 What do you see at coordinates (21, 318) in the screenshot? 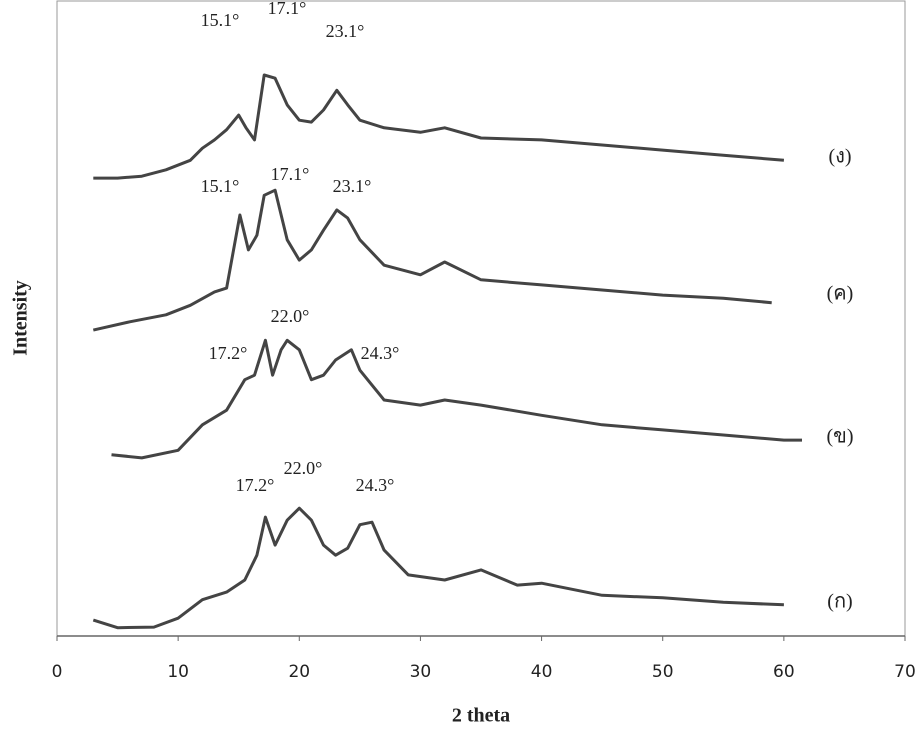
I see `y-axis-label: Intensity` at bounding box center [21, 318].